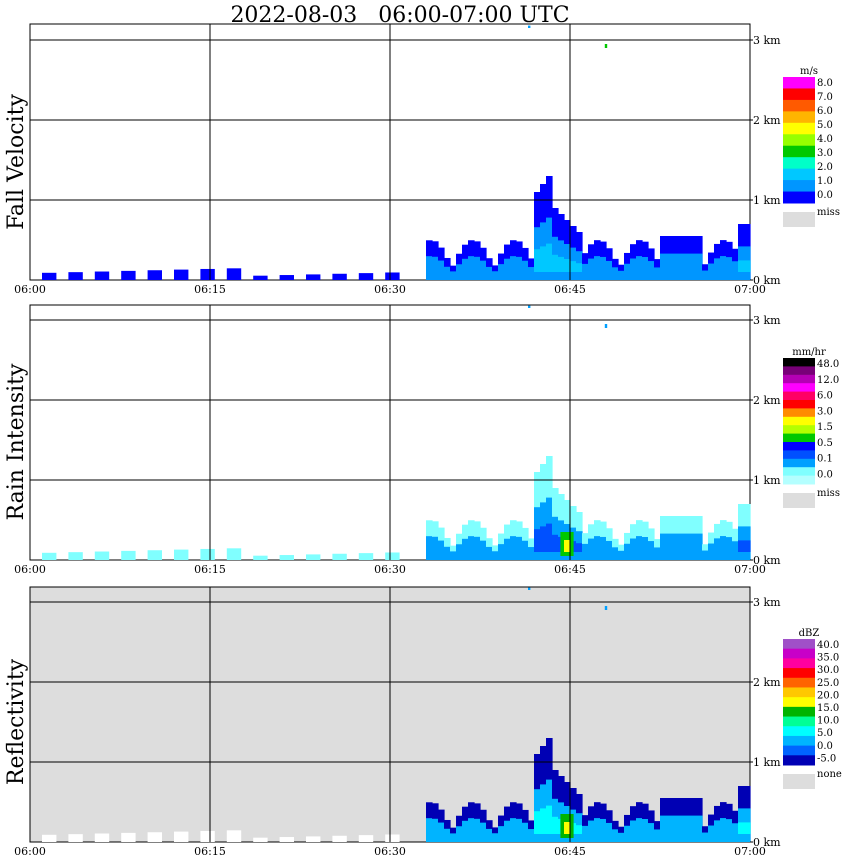  Describe the element at coordinates (16, 162) in the screenshot. I see `panel-label-fall-velocity: Fall Velocity` at that location.